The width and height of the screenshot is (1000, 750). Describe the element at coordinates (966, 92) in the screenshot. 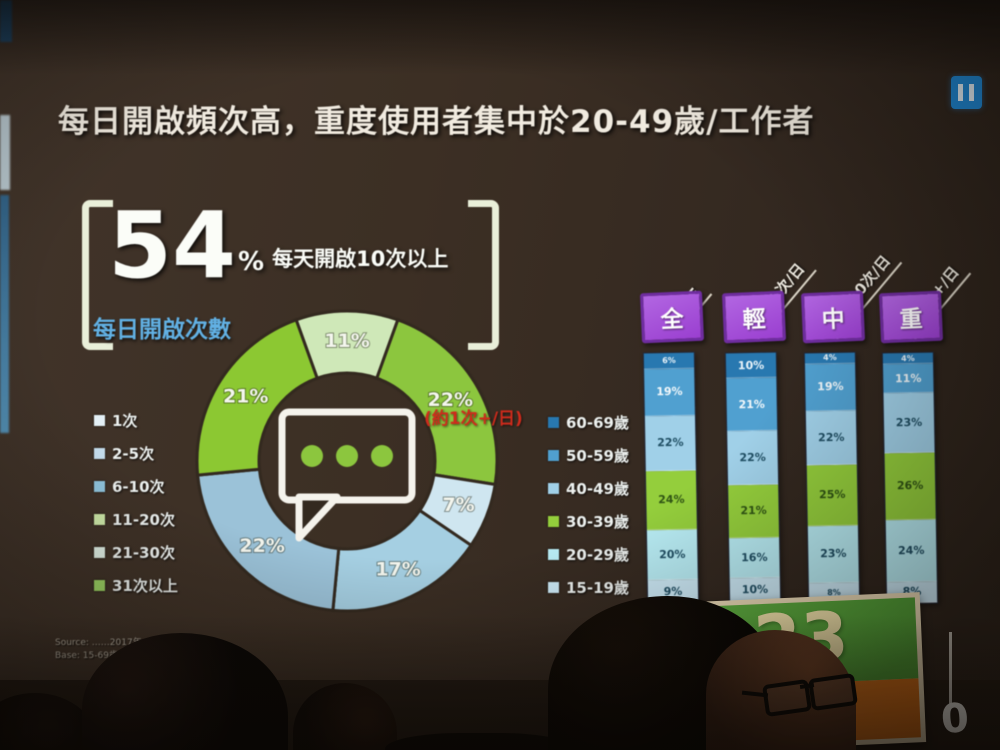

I see `slide-badge-icon` at that location.